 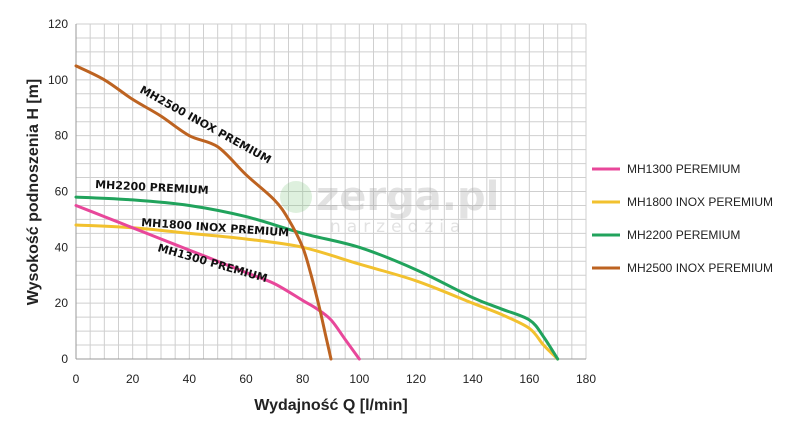 I want to click on legend-label: MH1300 PEREMIUM, so click(x=683, y=169).